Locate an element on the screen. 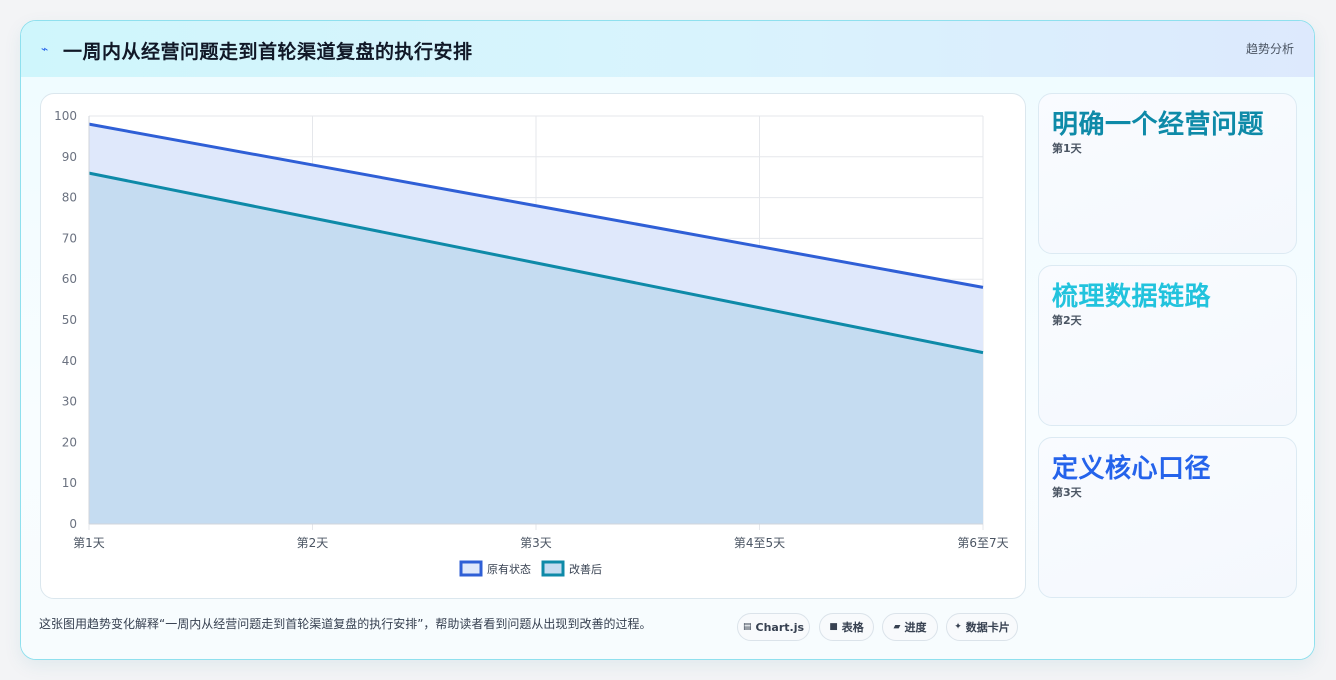 The width and height of the screenshot is (1336, 680). step-card-1: 明确一个经营问题 第1天 is located at coordinates (1167, 173).